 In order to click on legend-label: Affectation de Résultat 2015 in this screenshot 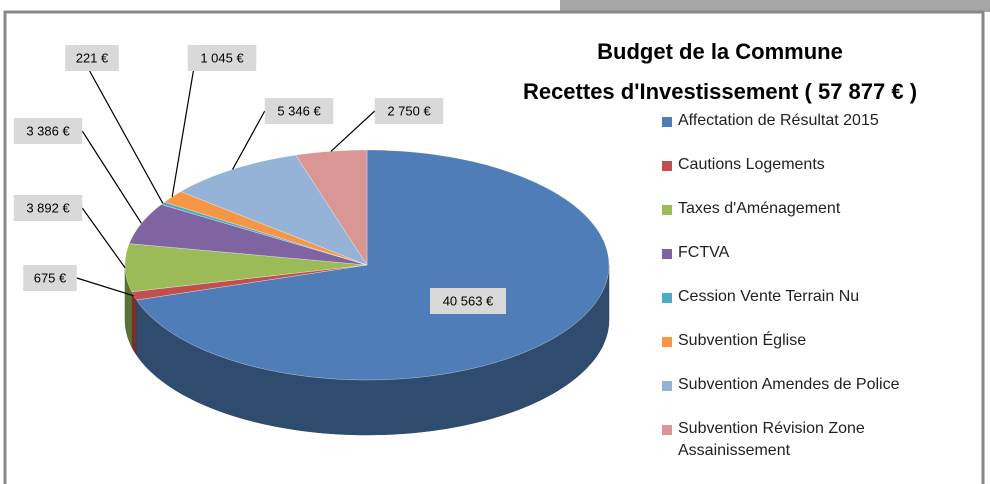, I will do `click(778, 120)`.